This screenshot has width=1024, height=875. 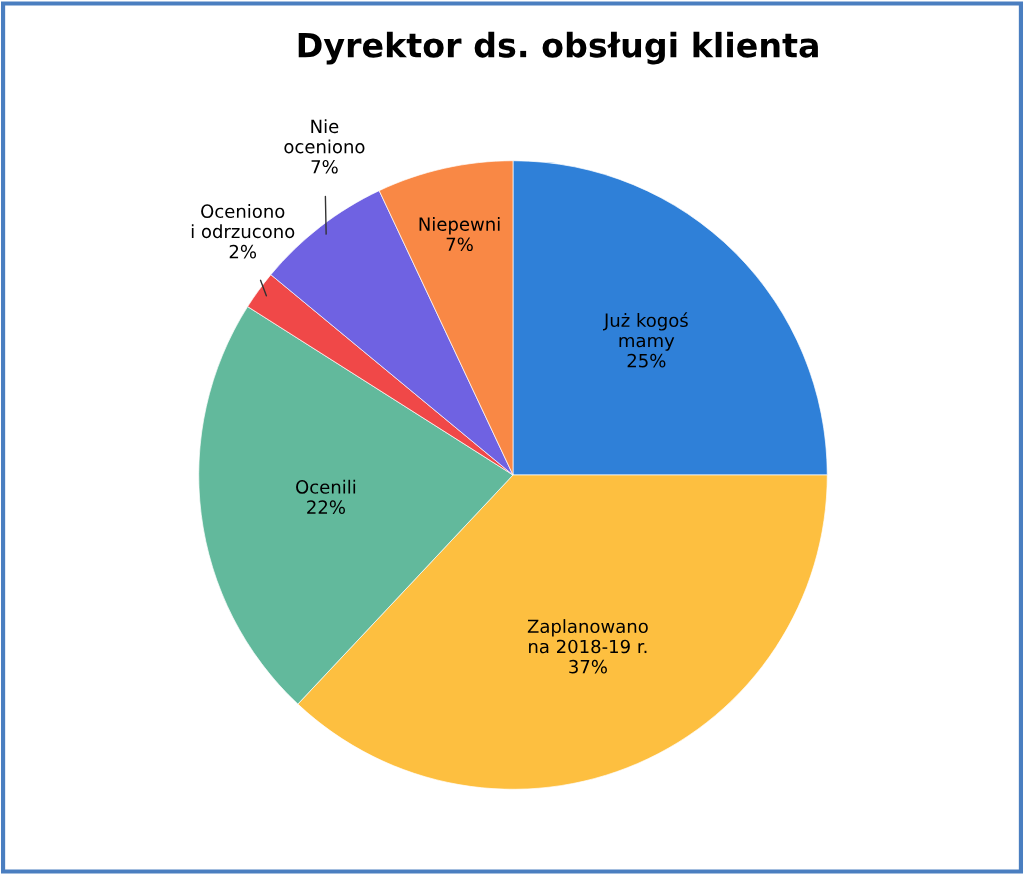 I want to click on slice-label: Nie oceniono, so click(x=324, y=136).